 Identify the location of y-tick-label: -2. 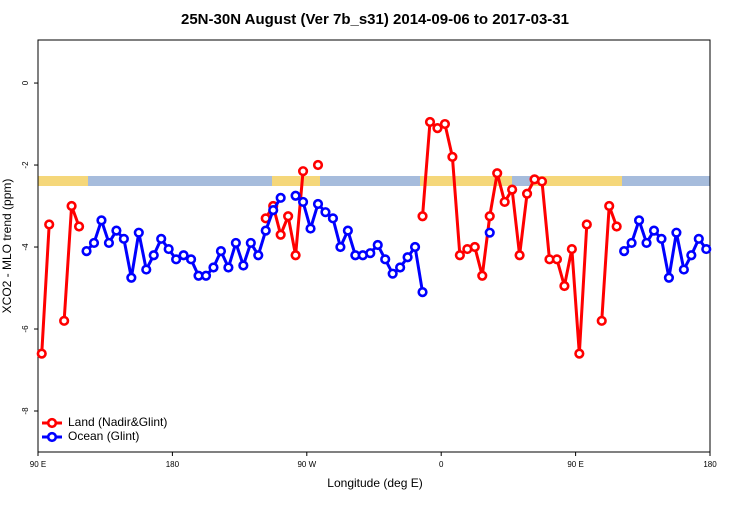
(25, 165).